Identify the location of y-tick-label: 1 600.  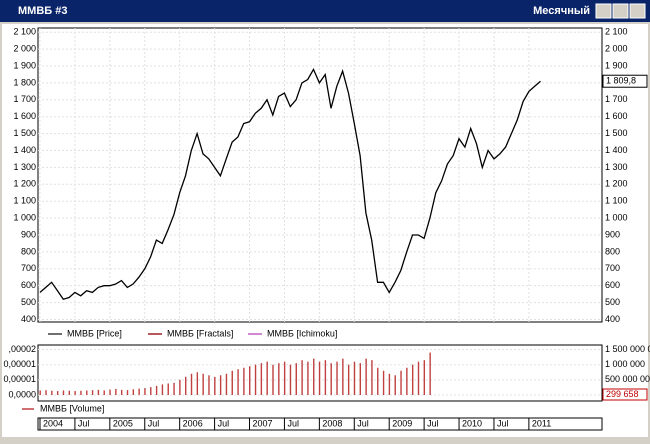
(24, 116).